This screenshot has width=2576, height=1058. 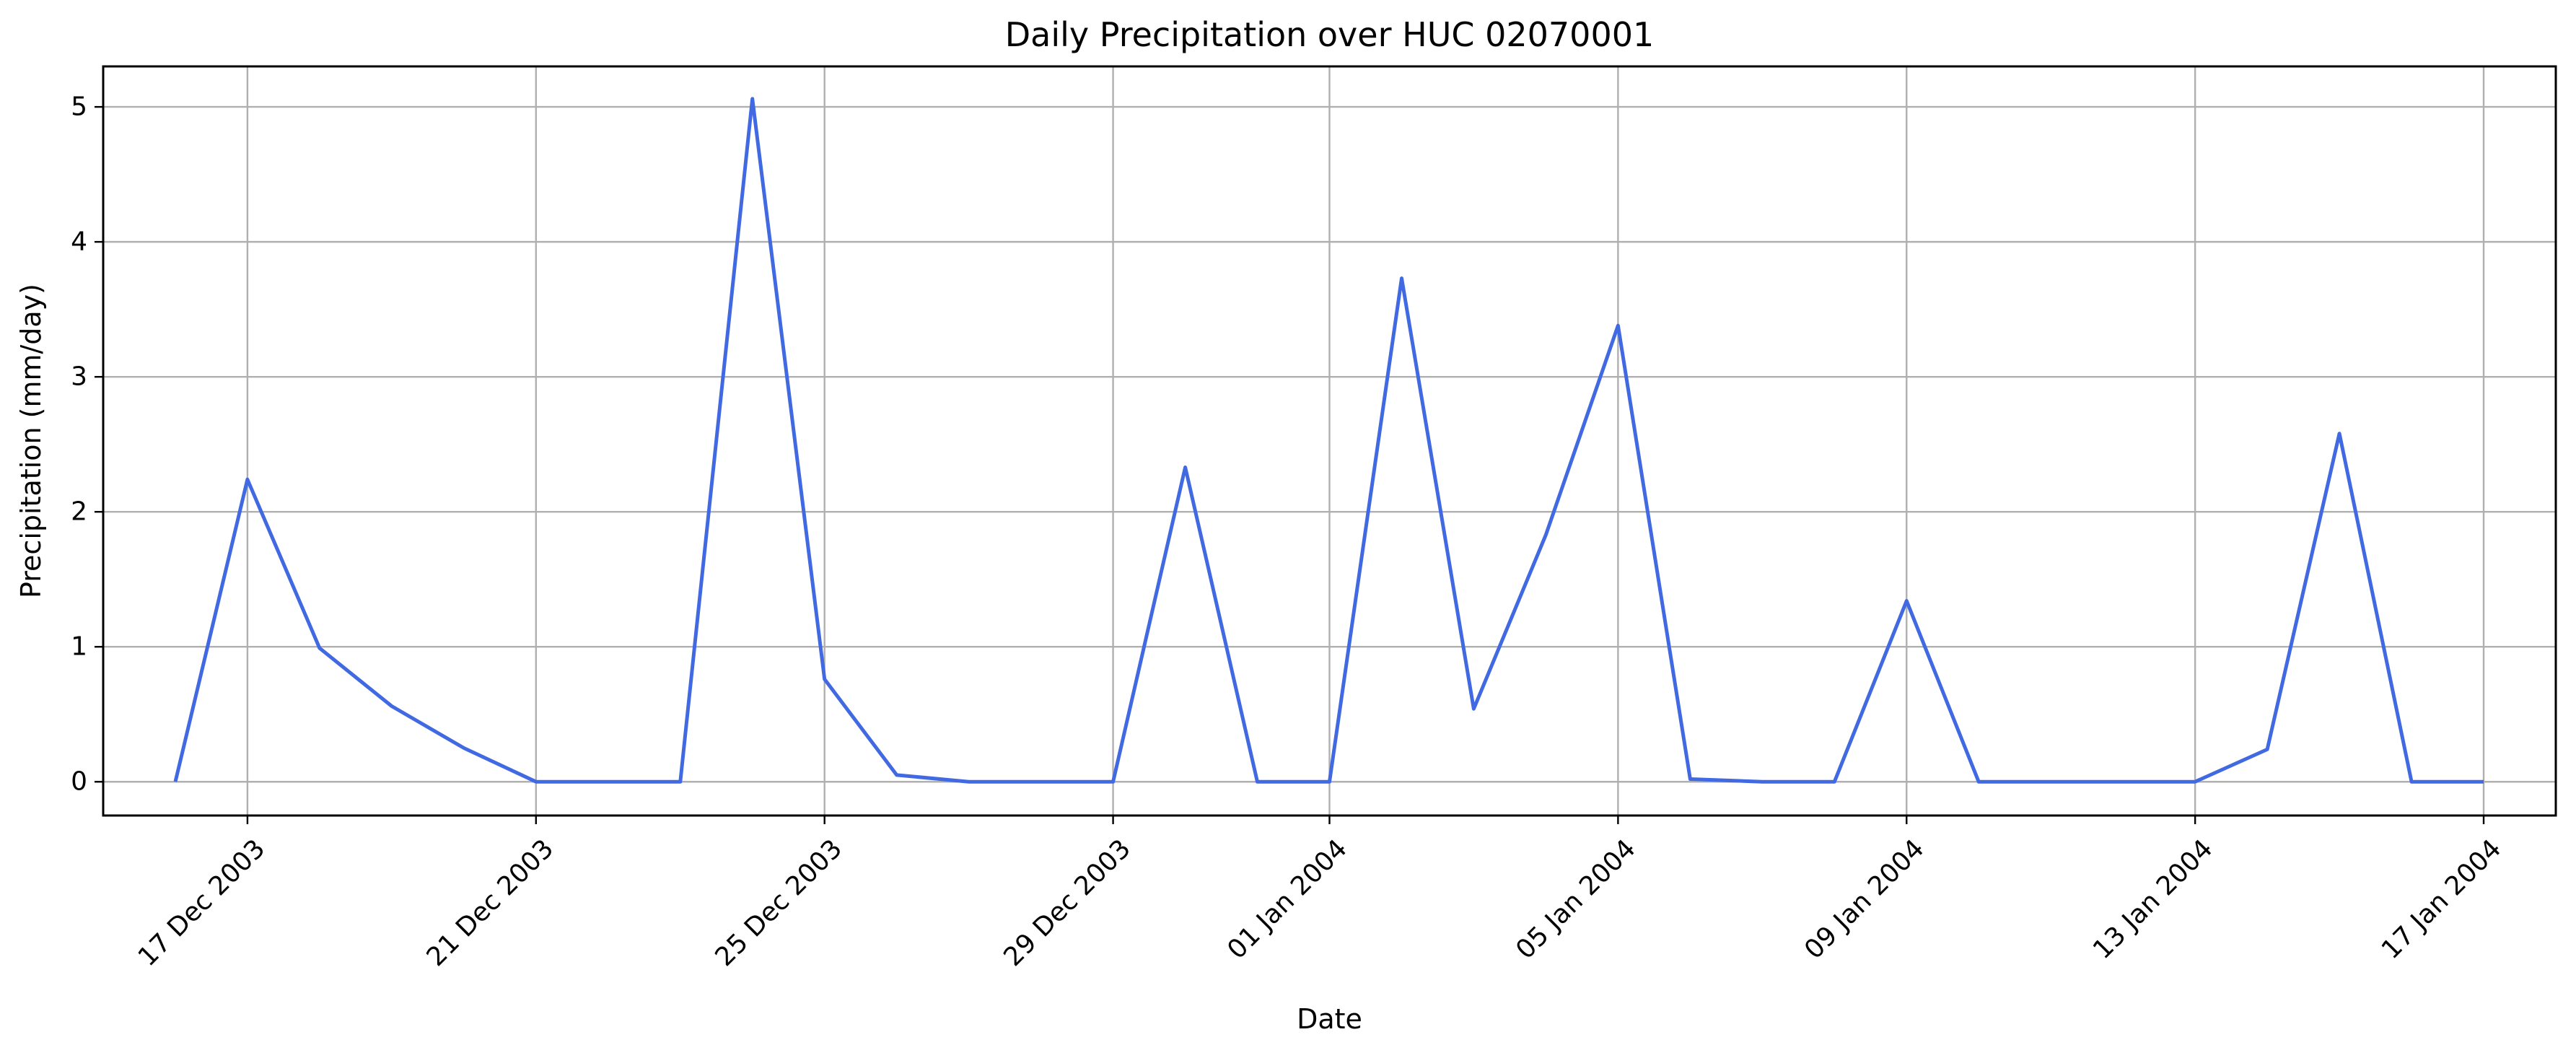 I want to click on x-tick-label: 29 Dec 2003, so click(x=1067, y=903).